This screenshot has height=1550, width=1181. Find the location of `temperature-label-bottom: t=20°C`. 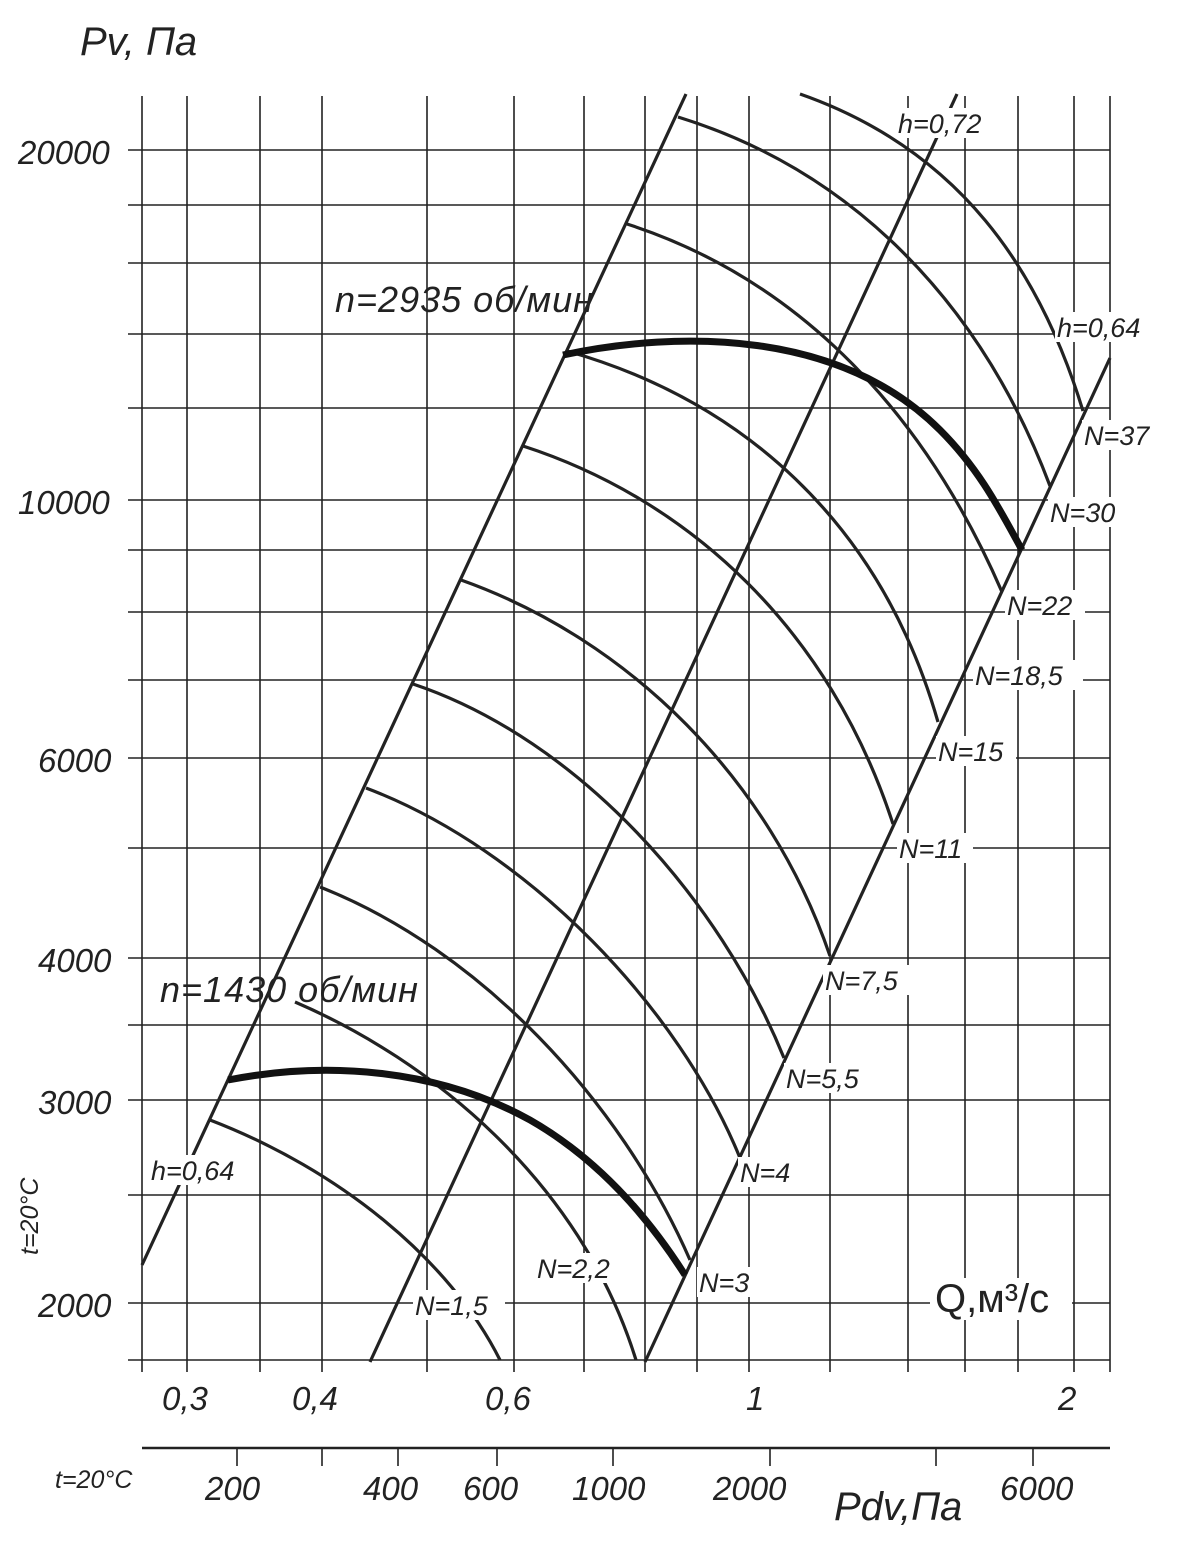

temperature-label-bottom: t=20°C is located at coordinates (94, 1480).